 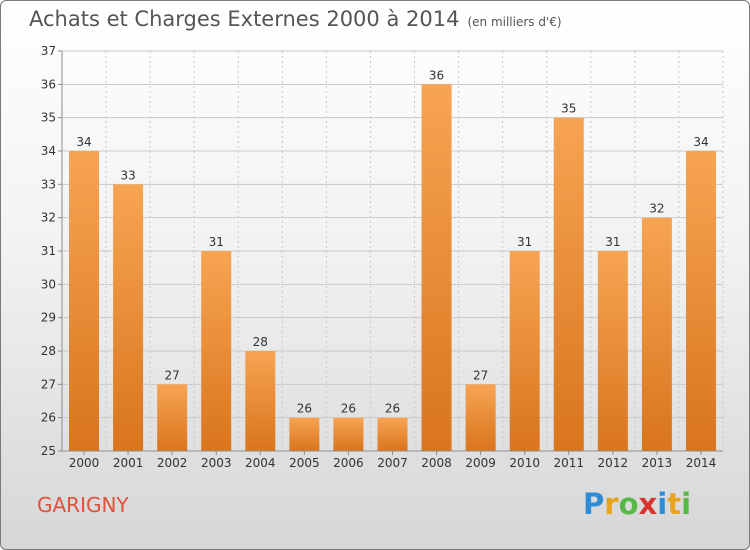 What do you see at coordinates (524, 463) in the screenshot?
I see `x-tick-label: 2010` at bounding box center [524, 463].